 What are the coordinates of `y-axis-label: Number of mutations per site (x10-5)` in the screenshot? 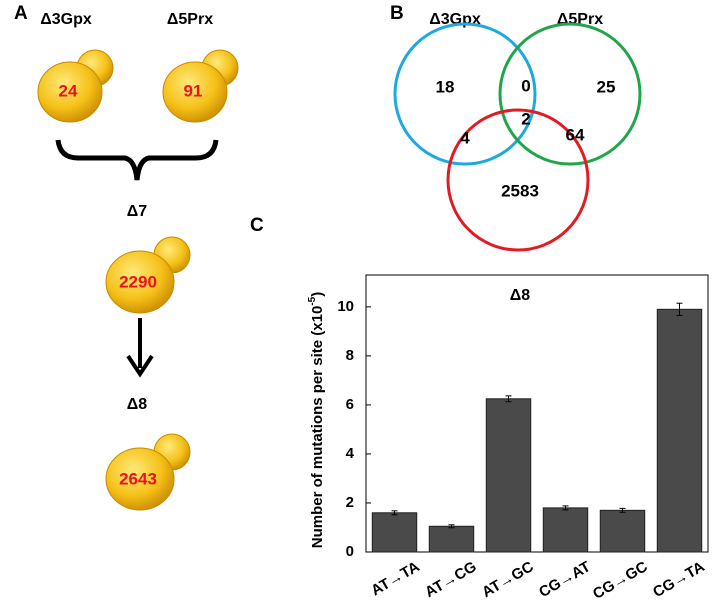 It's located at (316, 420).